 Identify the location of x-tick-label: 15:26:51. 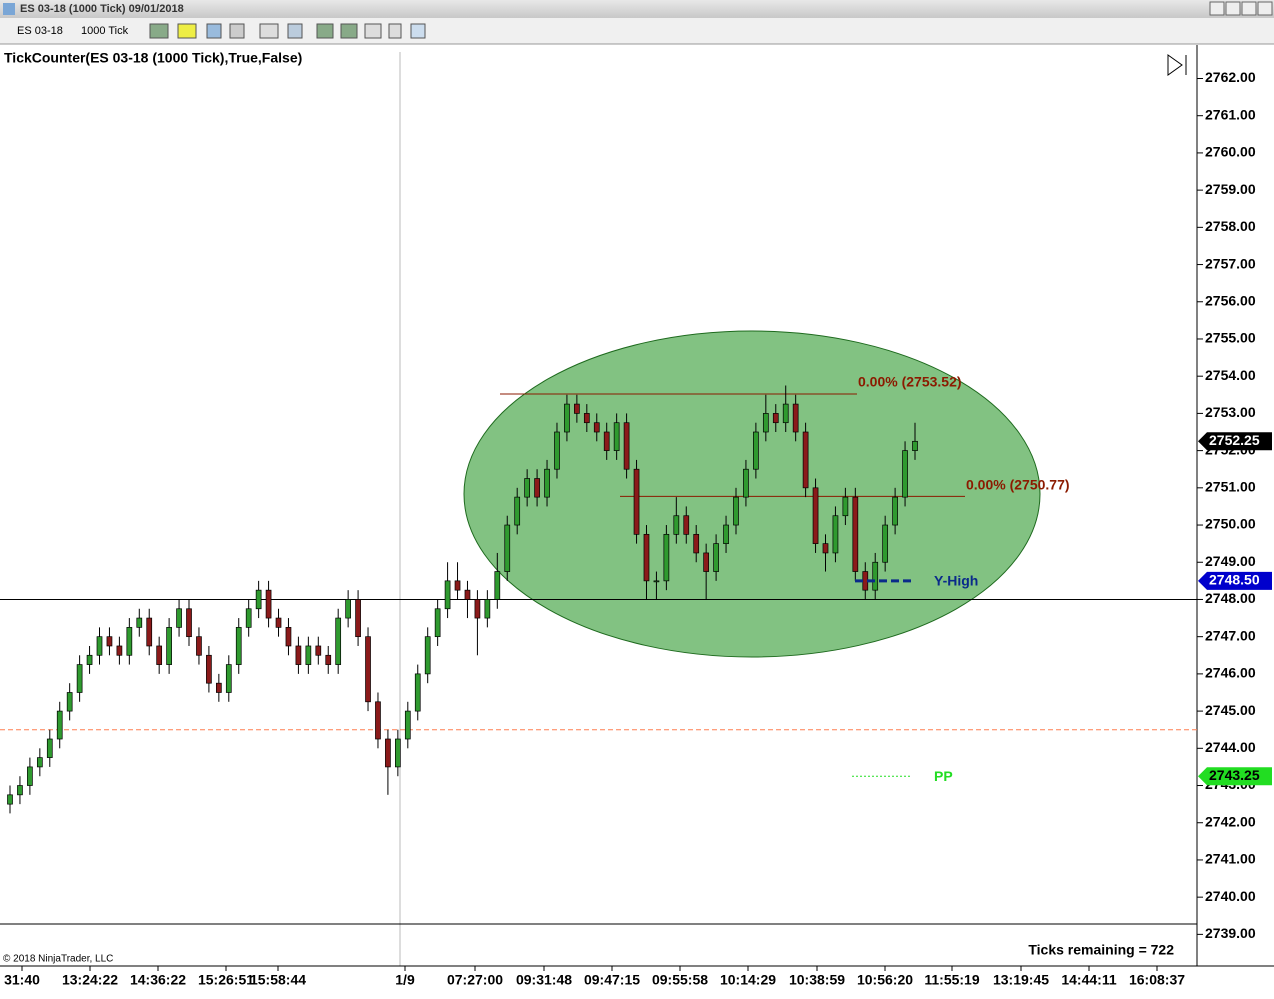
(226, 980).